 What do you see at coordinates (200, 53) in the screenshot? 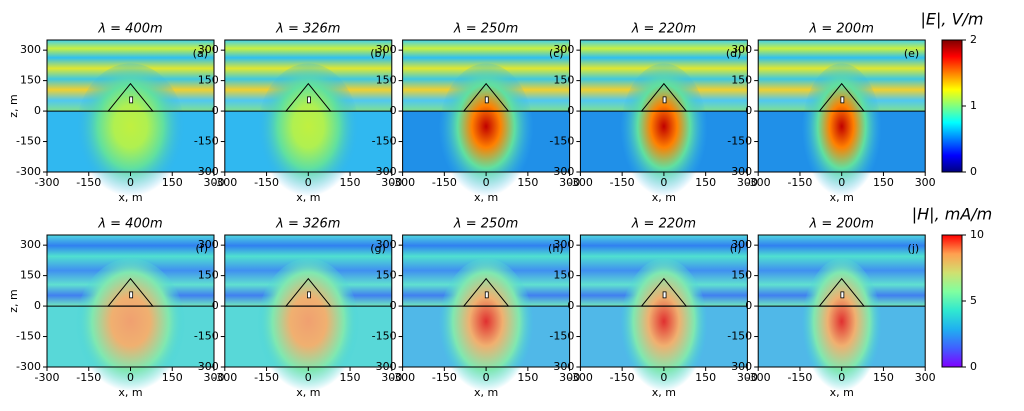
I see `panel-tag: (a)` at bounding box center [200, 53].